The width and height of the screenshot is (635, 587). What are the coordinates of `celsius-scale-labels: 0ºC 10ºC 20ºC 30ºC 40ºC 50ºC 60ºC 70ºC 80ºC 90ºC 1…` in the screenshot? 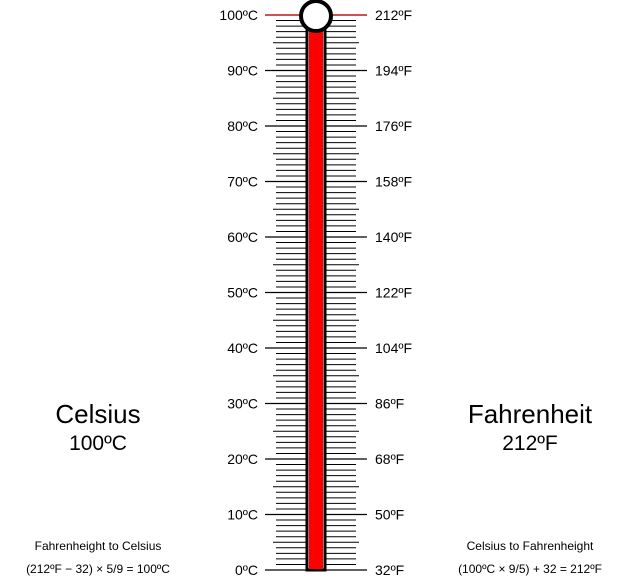 It's located at (238, 292).